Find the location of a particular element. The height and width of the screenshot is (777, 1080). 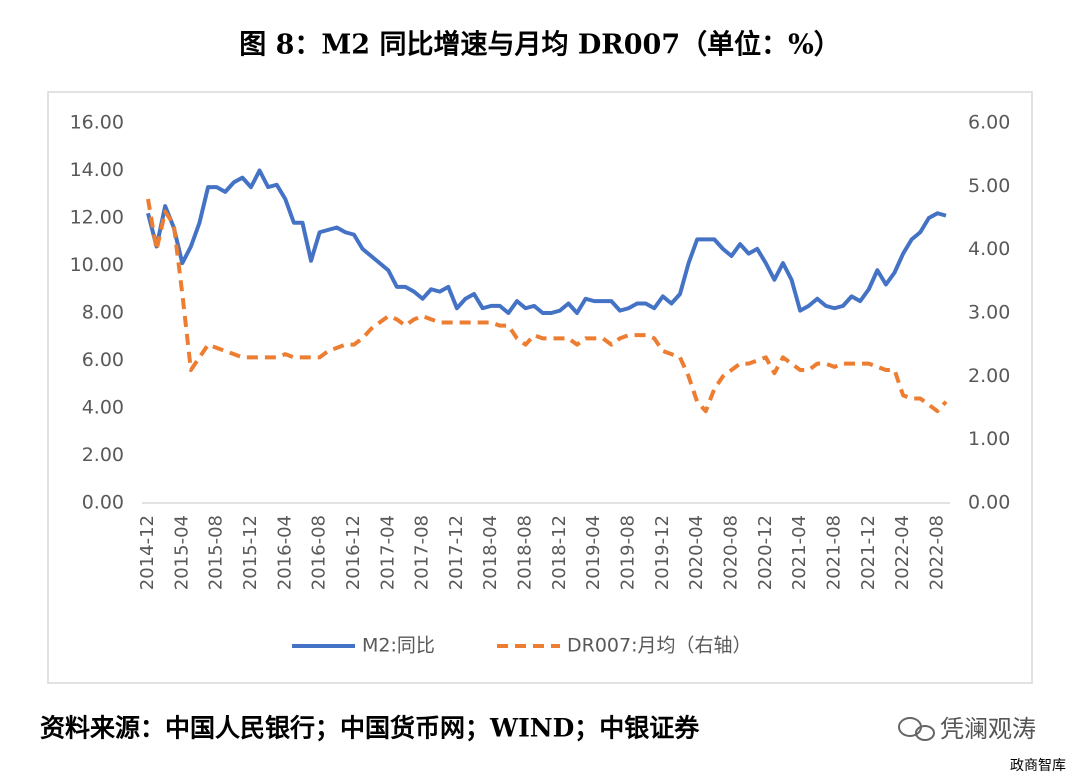

x-tick-label: 2019-08 is located at coordinates (628, 552).